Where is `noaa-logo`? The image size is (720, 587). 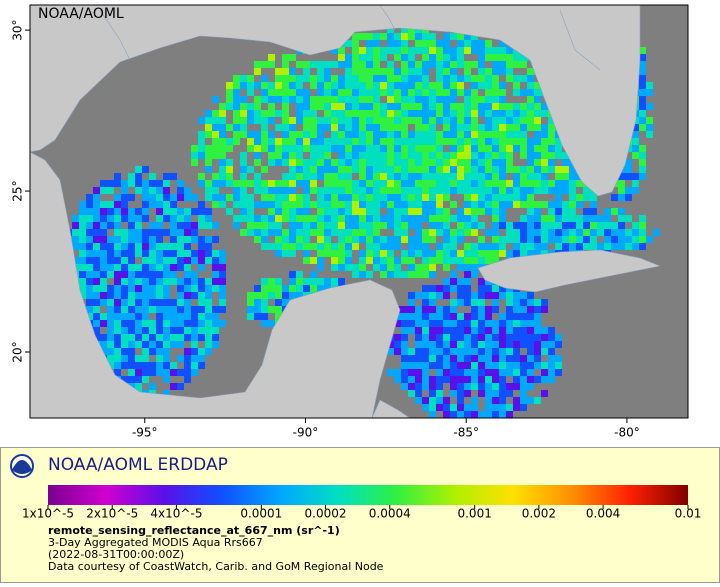 noaa-logo is located at coordinates (22, 466).